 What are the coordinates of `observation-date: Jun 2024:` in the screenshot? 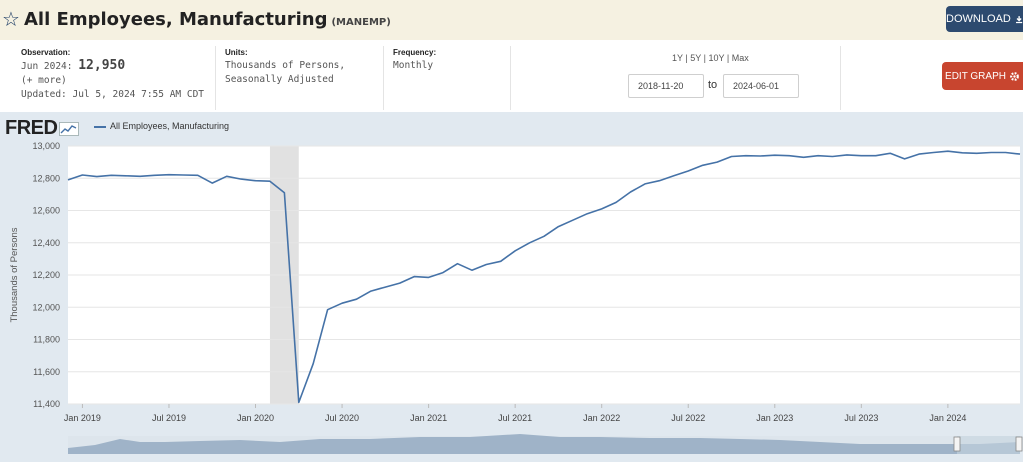 It's located at (47, 66).